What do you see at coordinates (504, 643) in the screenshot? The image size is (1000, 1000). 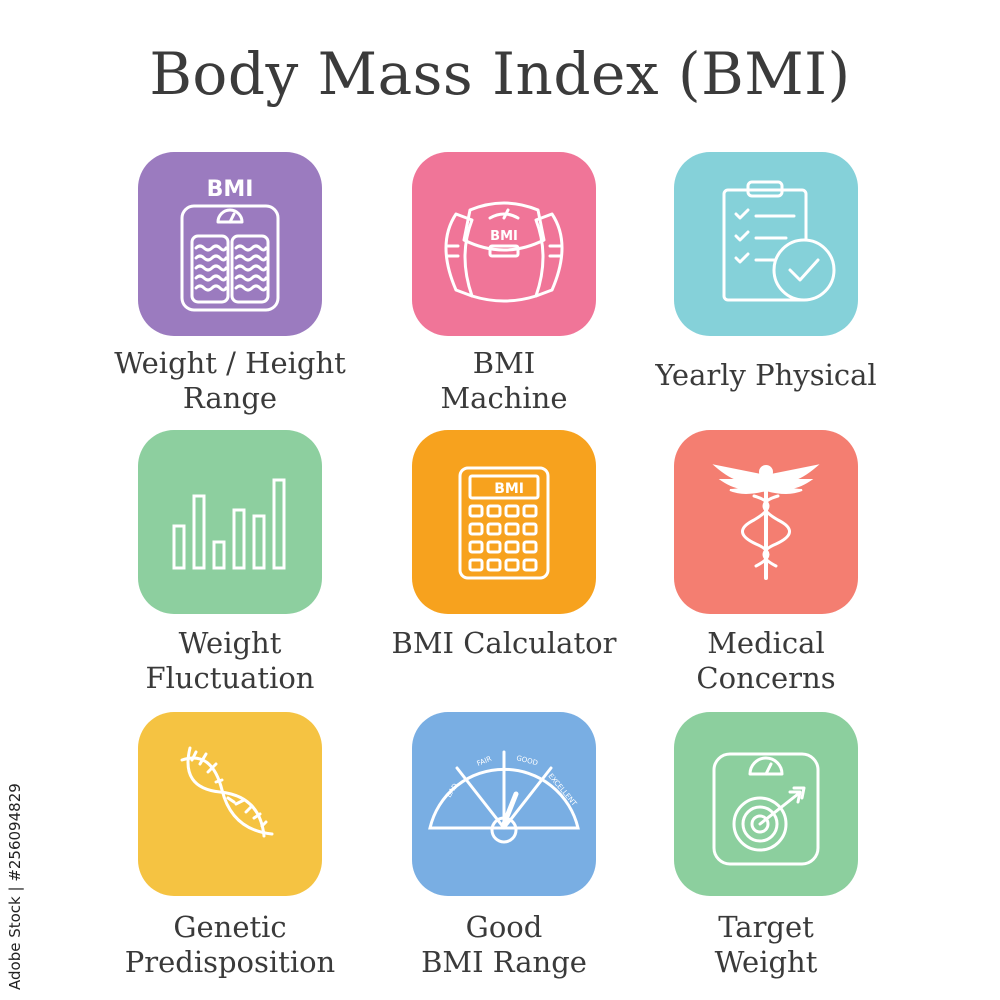 I see `label-bmi-calculator: BMI Calculator` at bounding box center [504, 643].